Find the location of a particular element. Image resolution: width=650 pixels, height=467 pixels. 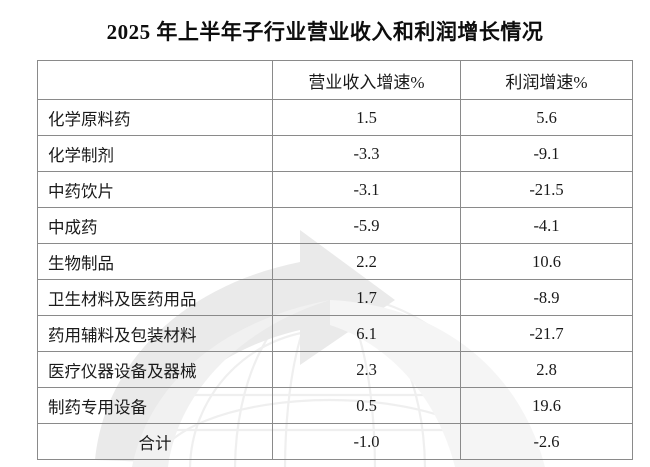

table-row: 化学原料药 1.5 5.6 is located at coordinates (335, 117).